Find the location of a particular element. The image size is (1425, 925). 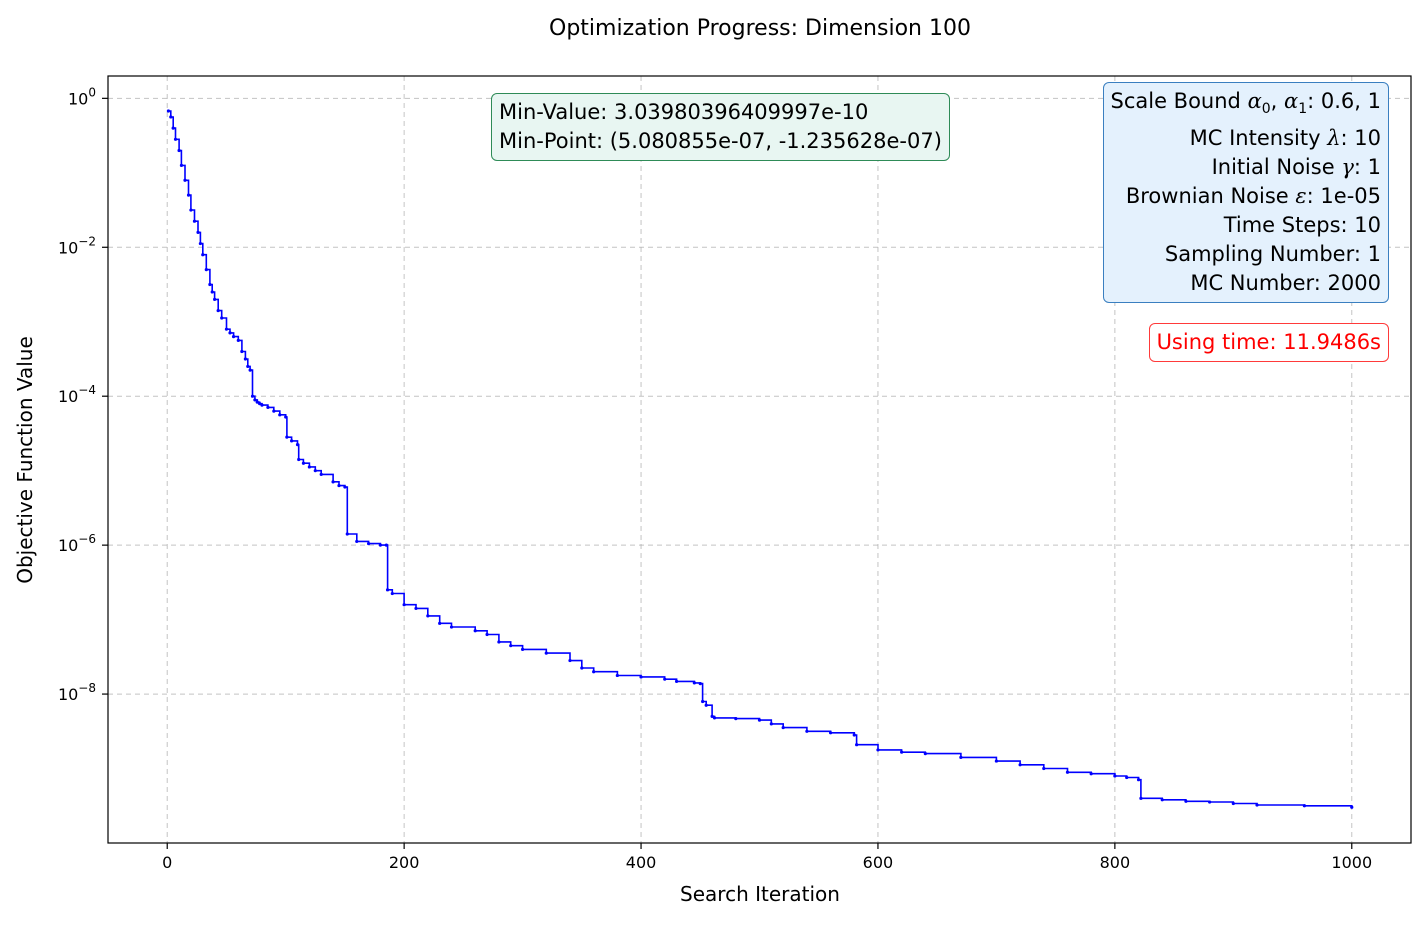

param-row: MC Number: 2000 is located at coordinates (1246, 283).